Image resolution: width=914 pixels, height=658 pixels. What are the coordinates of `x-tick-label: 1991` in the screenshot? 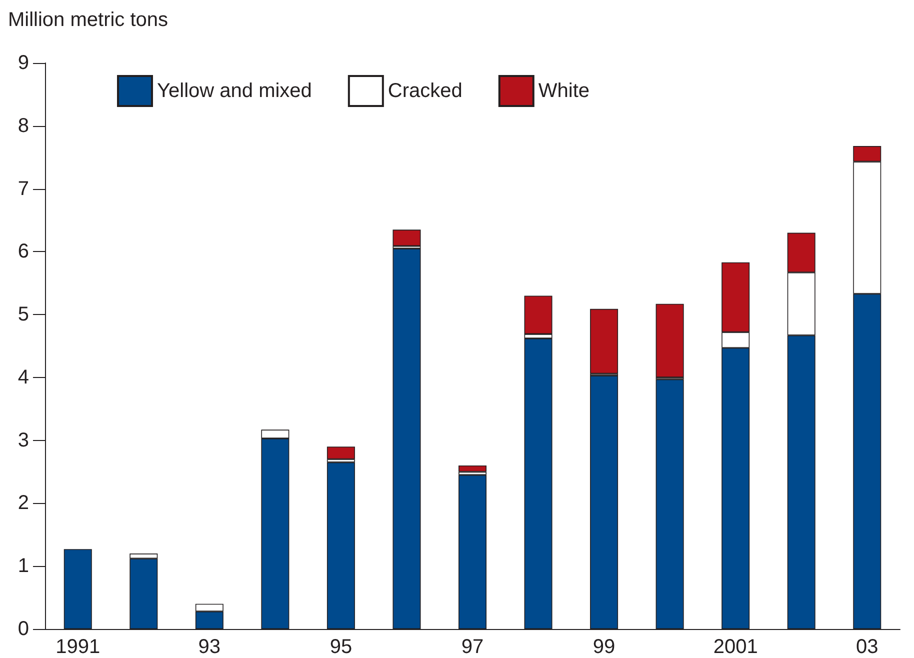 It's located at (78, 647).